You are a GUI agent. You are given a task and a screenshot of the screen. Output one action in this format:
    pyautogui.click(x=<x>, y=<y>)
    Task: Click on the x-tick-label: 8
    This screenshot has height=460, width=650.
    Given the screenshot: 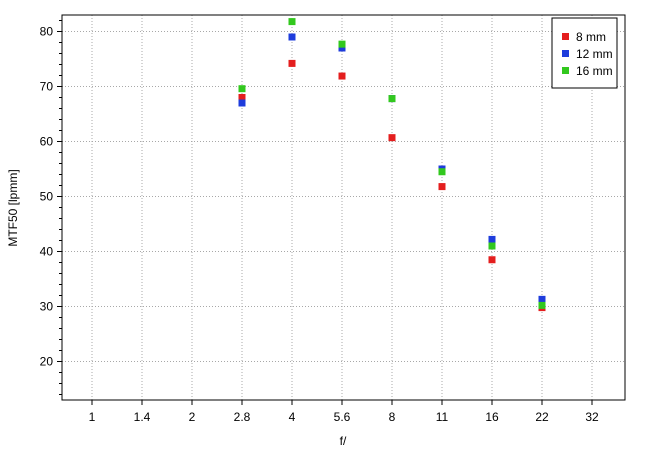 What is the action you would take?
    pyautogui.click(x=392, y=417)
    